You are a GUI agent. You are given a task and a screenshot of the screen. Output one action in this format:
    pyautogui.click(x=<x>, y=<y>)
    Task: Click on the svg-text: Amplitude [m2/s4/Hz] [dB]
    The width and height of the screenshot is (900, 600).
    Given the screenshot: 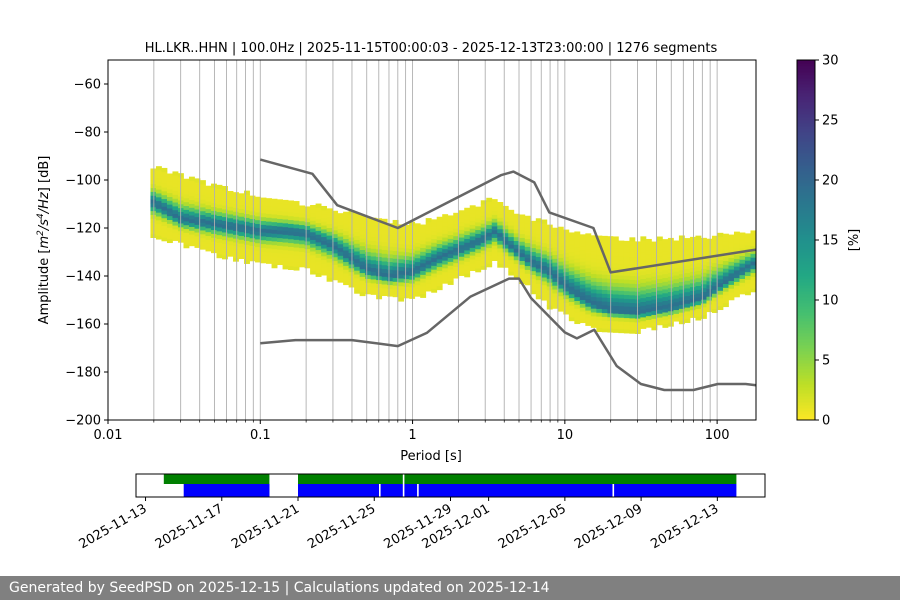 What is the action you would take?
    pyautogui.click(x=44, y=240)
    